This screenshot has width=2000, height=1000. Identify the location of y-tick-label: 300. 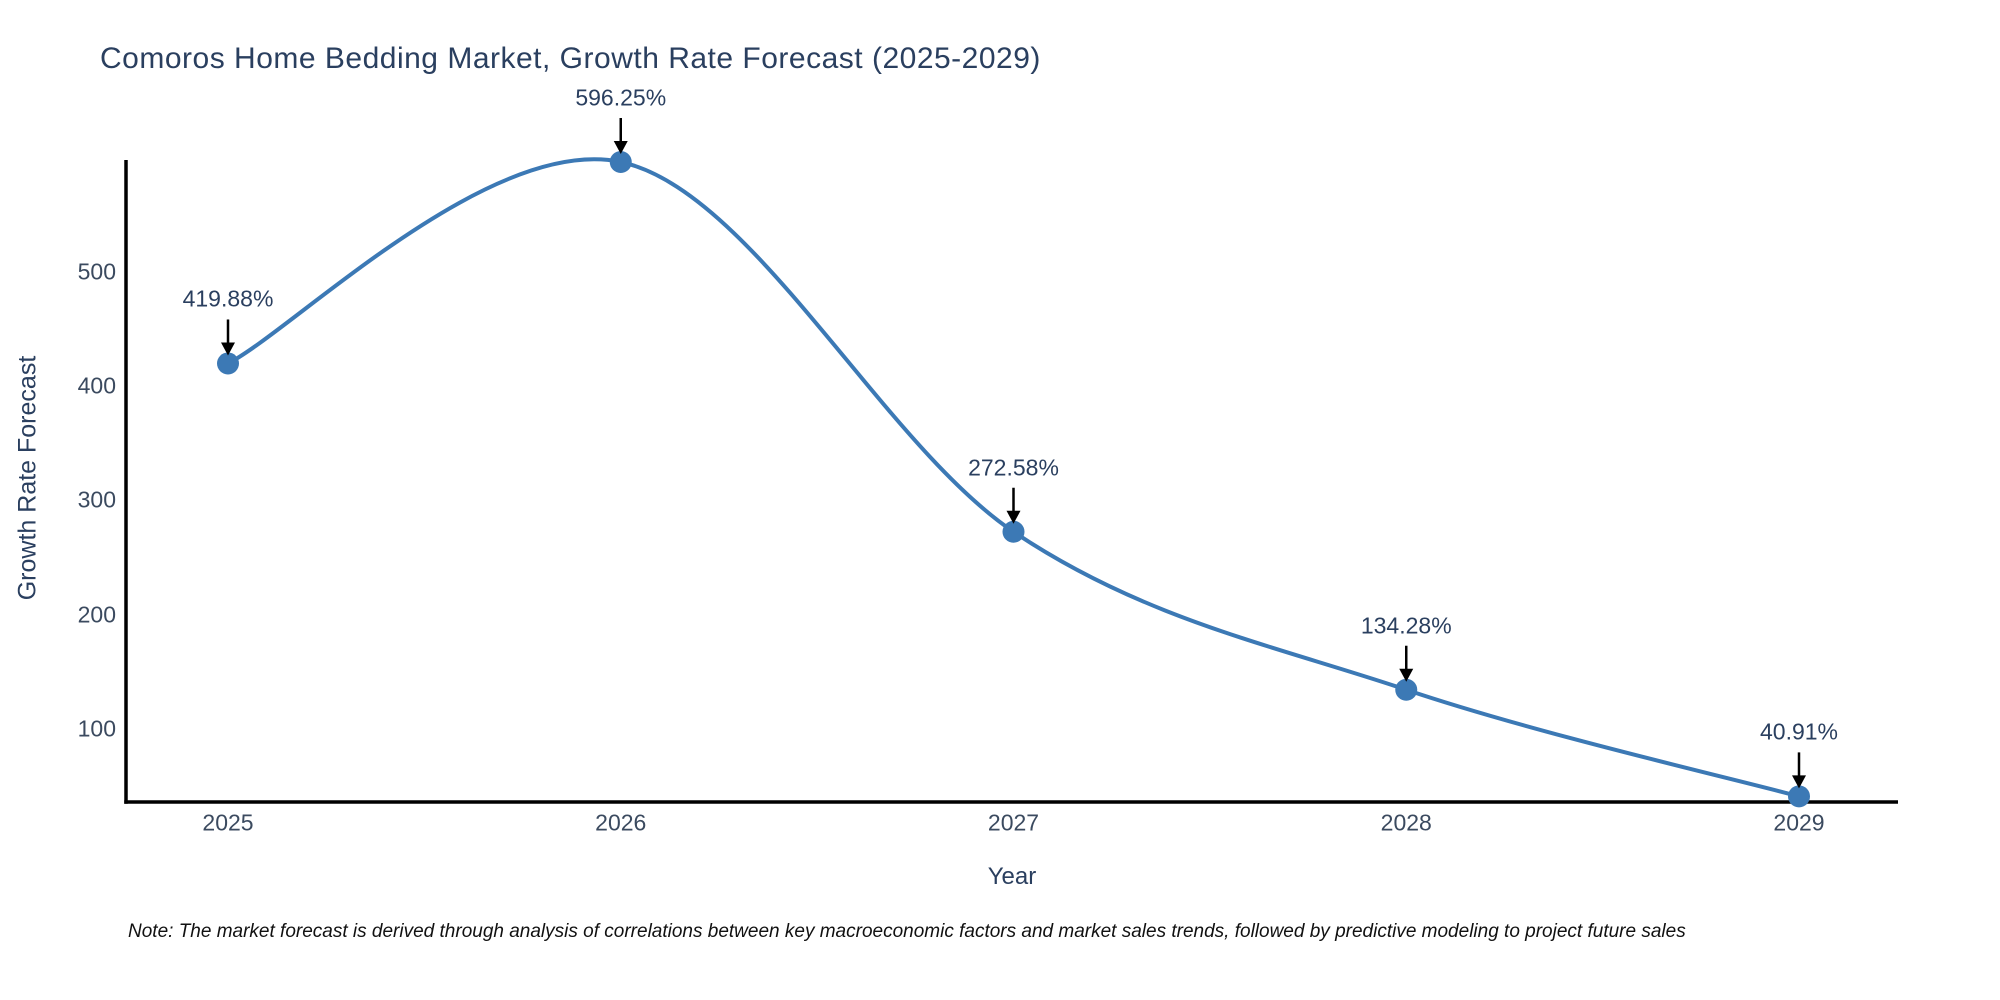
(96, 499).